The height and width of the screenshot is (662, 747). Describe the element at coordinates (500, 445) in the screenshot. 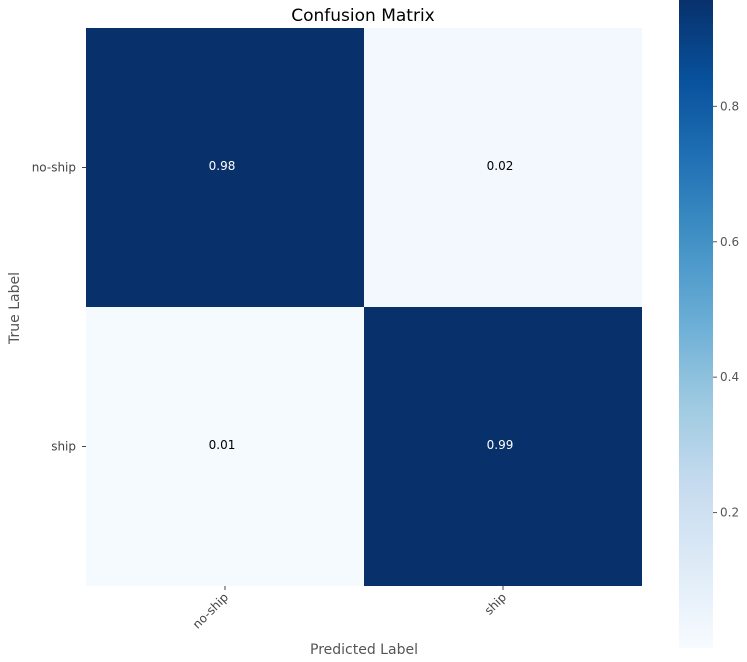

I see `cell-value-label: 0.99` at that location.